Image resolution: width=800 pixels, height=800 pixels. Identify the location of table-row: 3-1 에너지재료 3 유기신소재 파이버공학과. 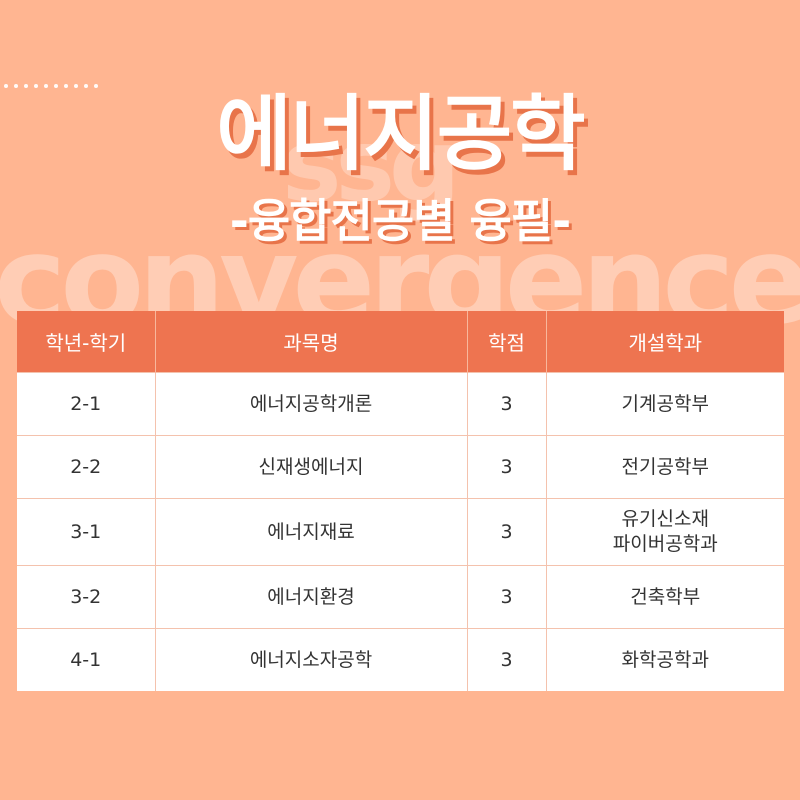
(400, 532).